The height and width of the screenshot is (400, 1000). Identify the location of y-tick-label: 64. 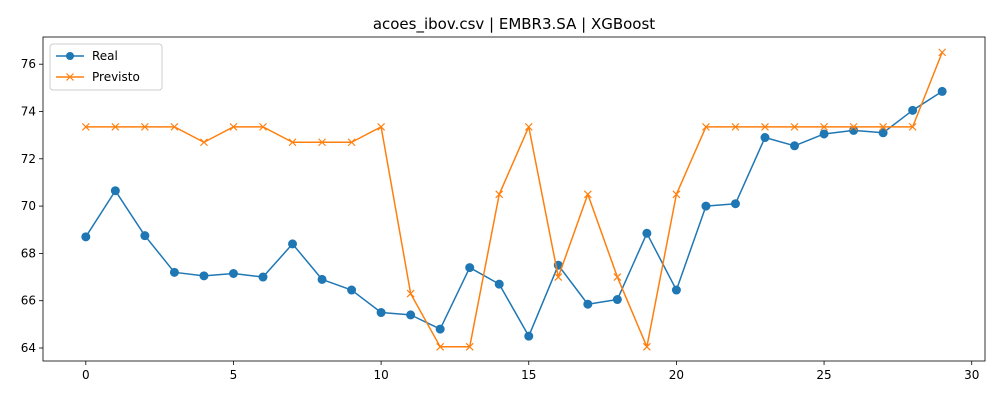
(28, 348).